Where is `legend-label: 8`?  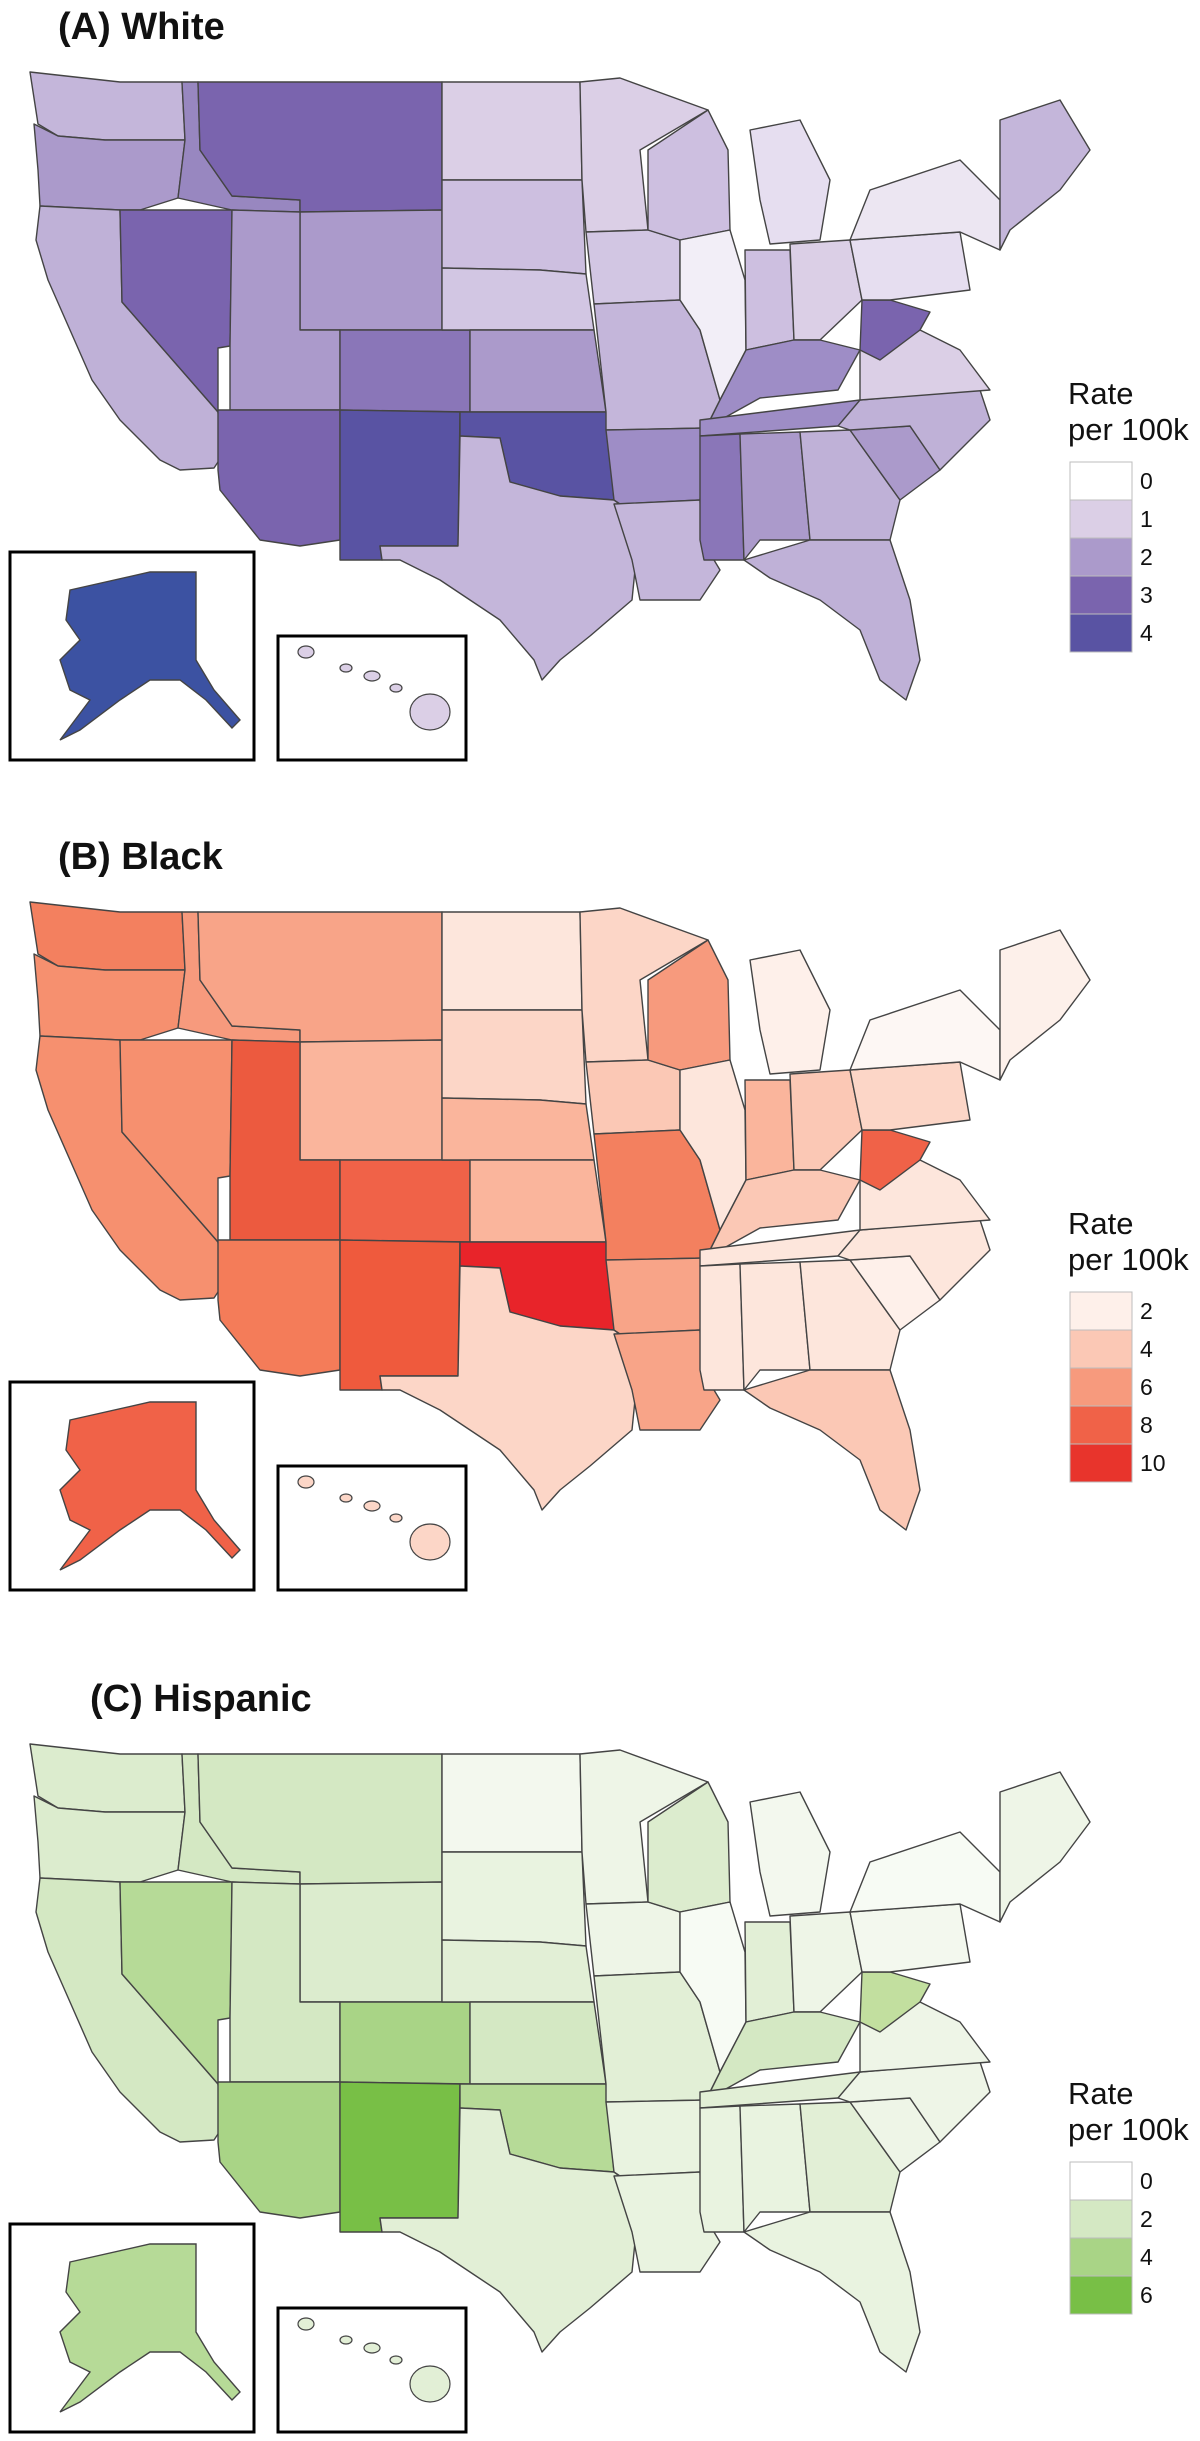
legend-label: 8 is located at coordinates (1146, 1425).